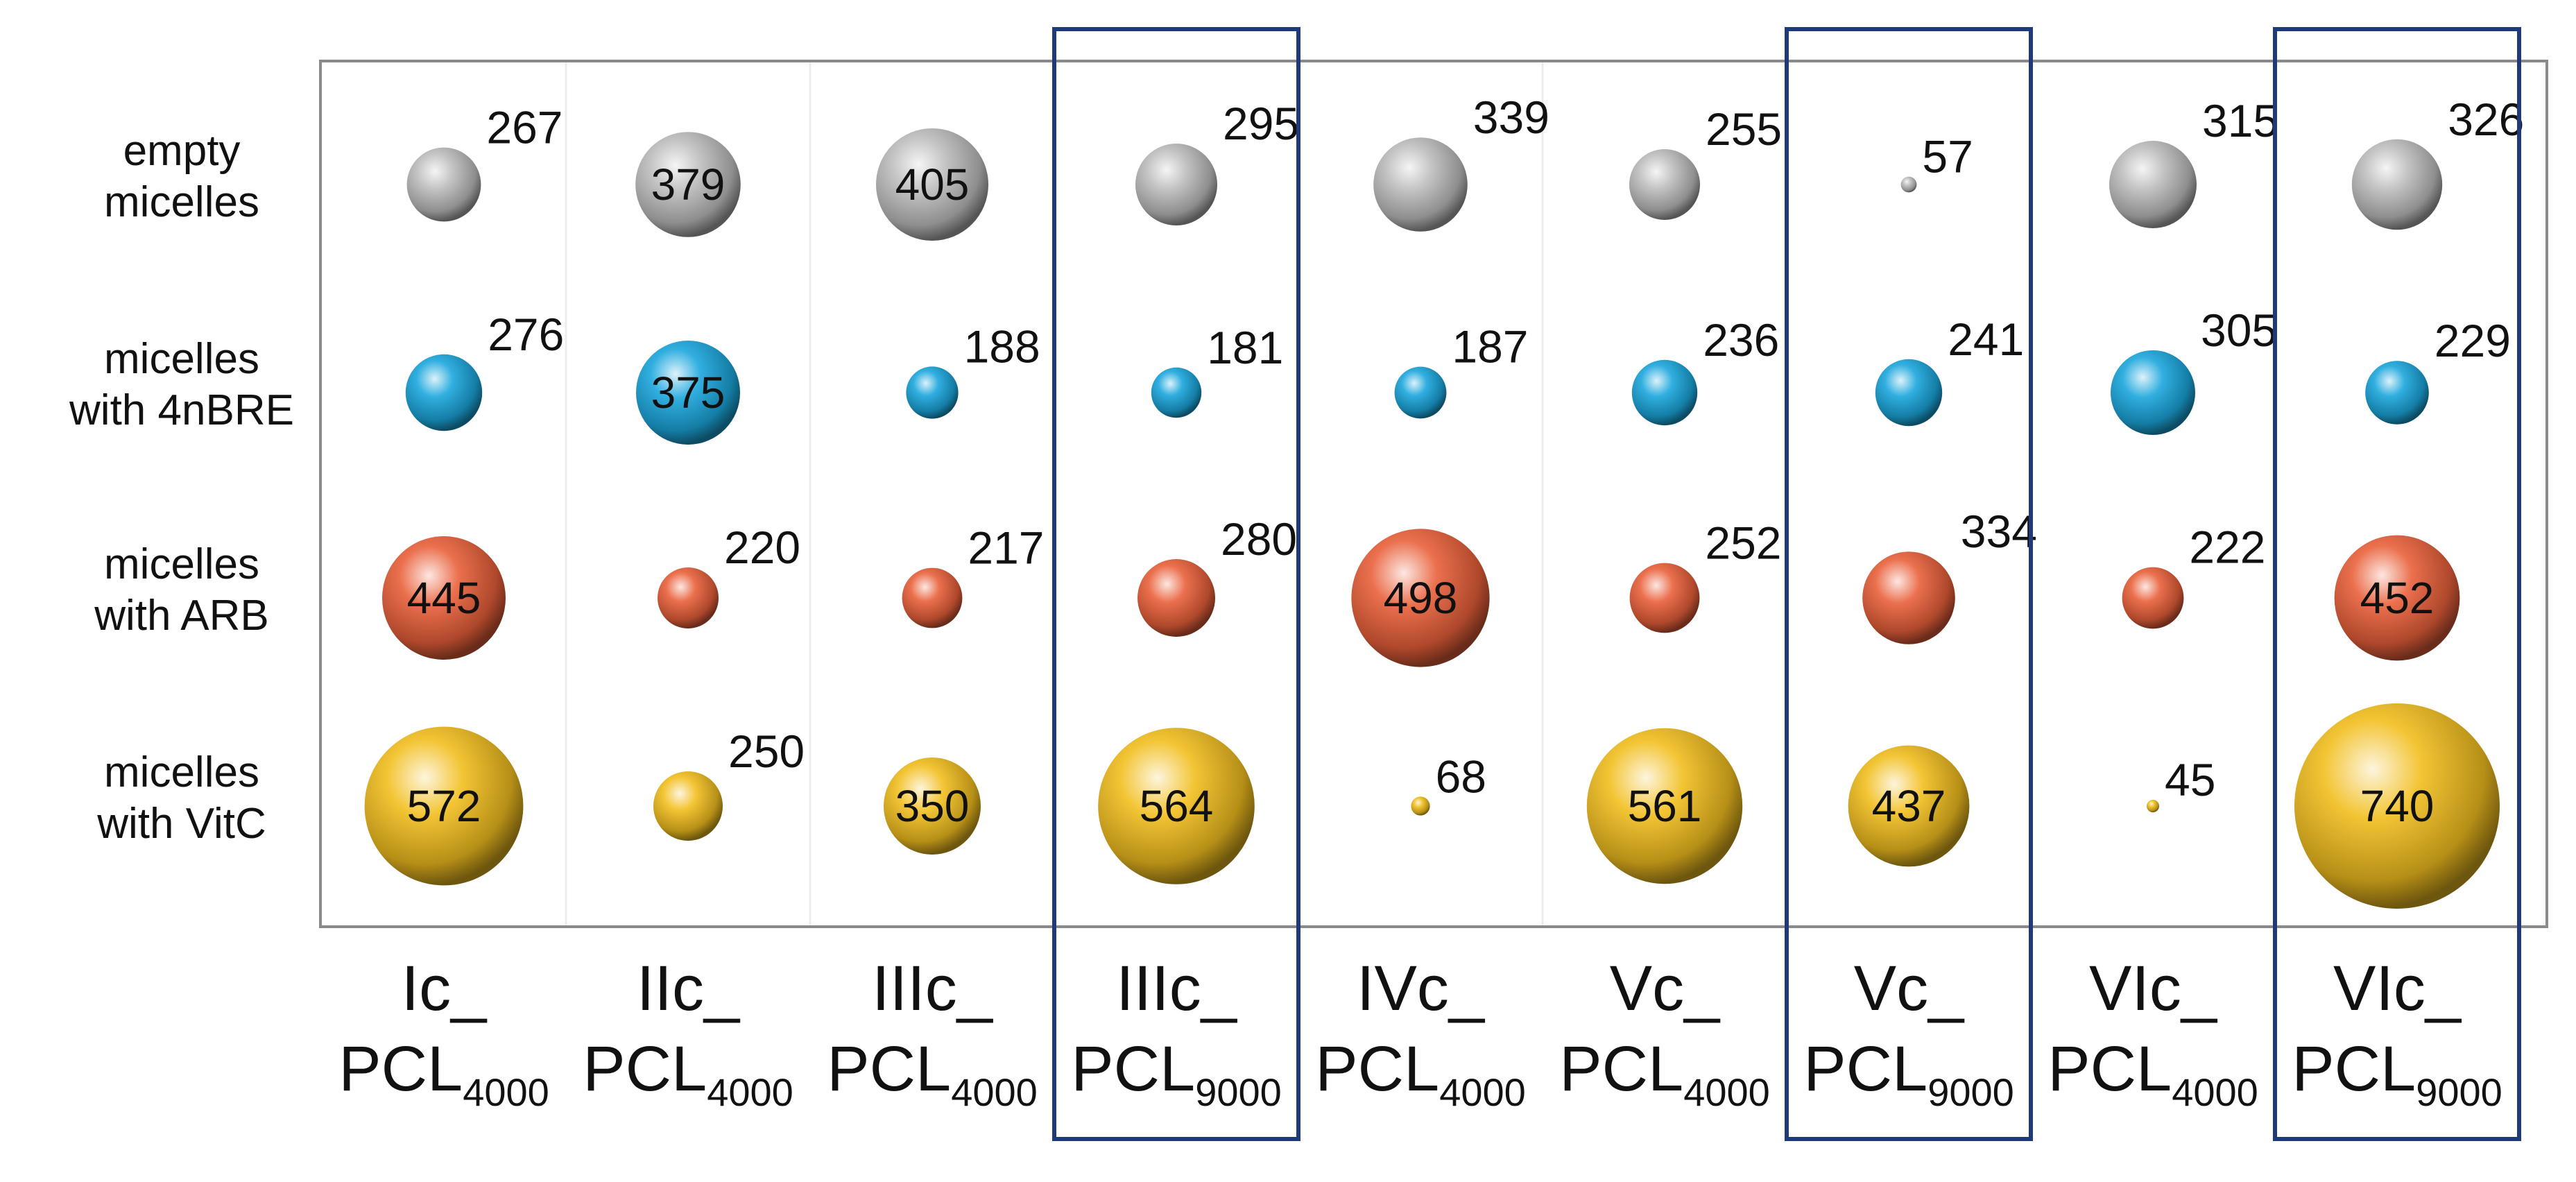 The height and width of the screenshot is (1182, 2576). I want to click on bubble-value-label: 572, so click(444, 806).